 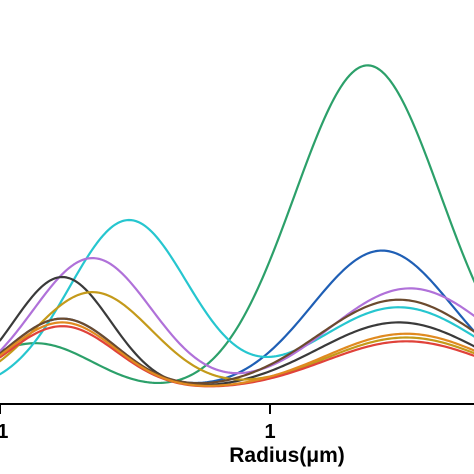 What do you see at coordinates (4, 432) in the screenshot?
I see `x-tick-label: .1` at bounding box center [4, 432].